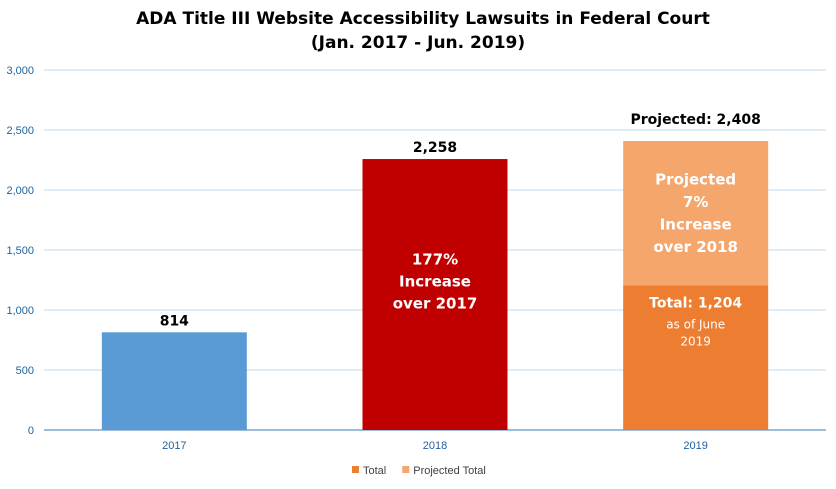  I want to click on x-tick-label: 2018, so click(435, 446).